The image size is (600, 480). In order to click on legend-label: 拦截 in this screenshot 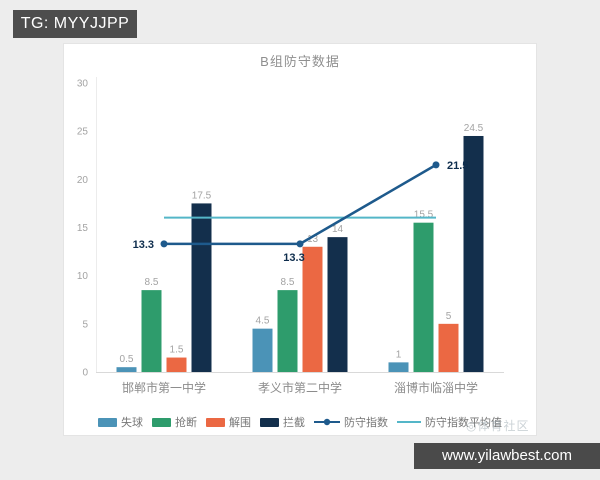, I will do `click(294, 423)`.